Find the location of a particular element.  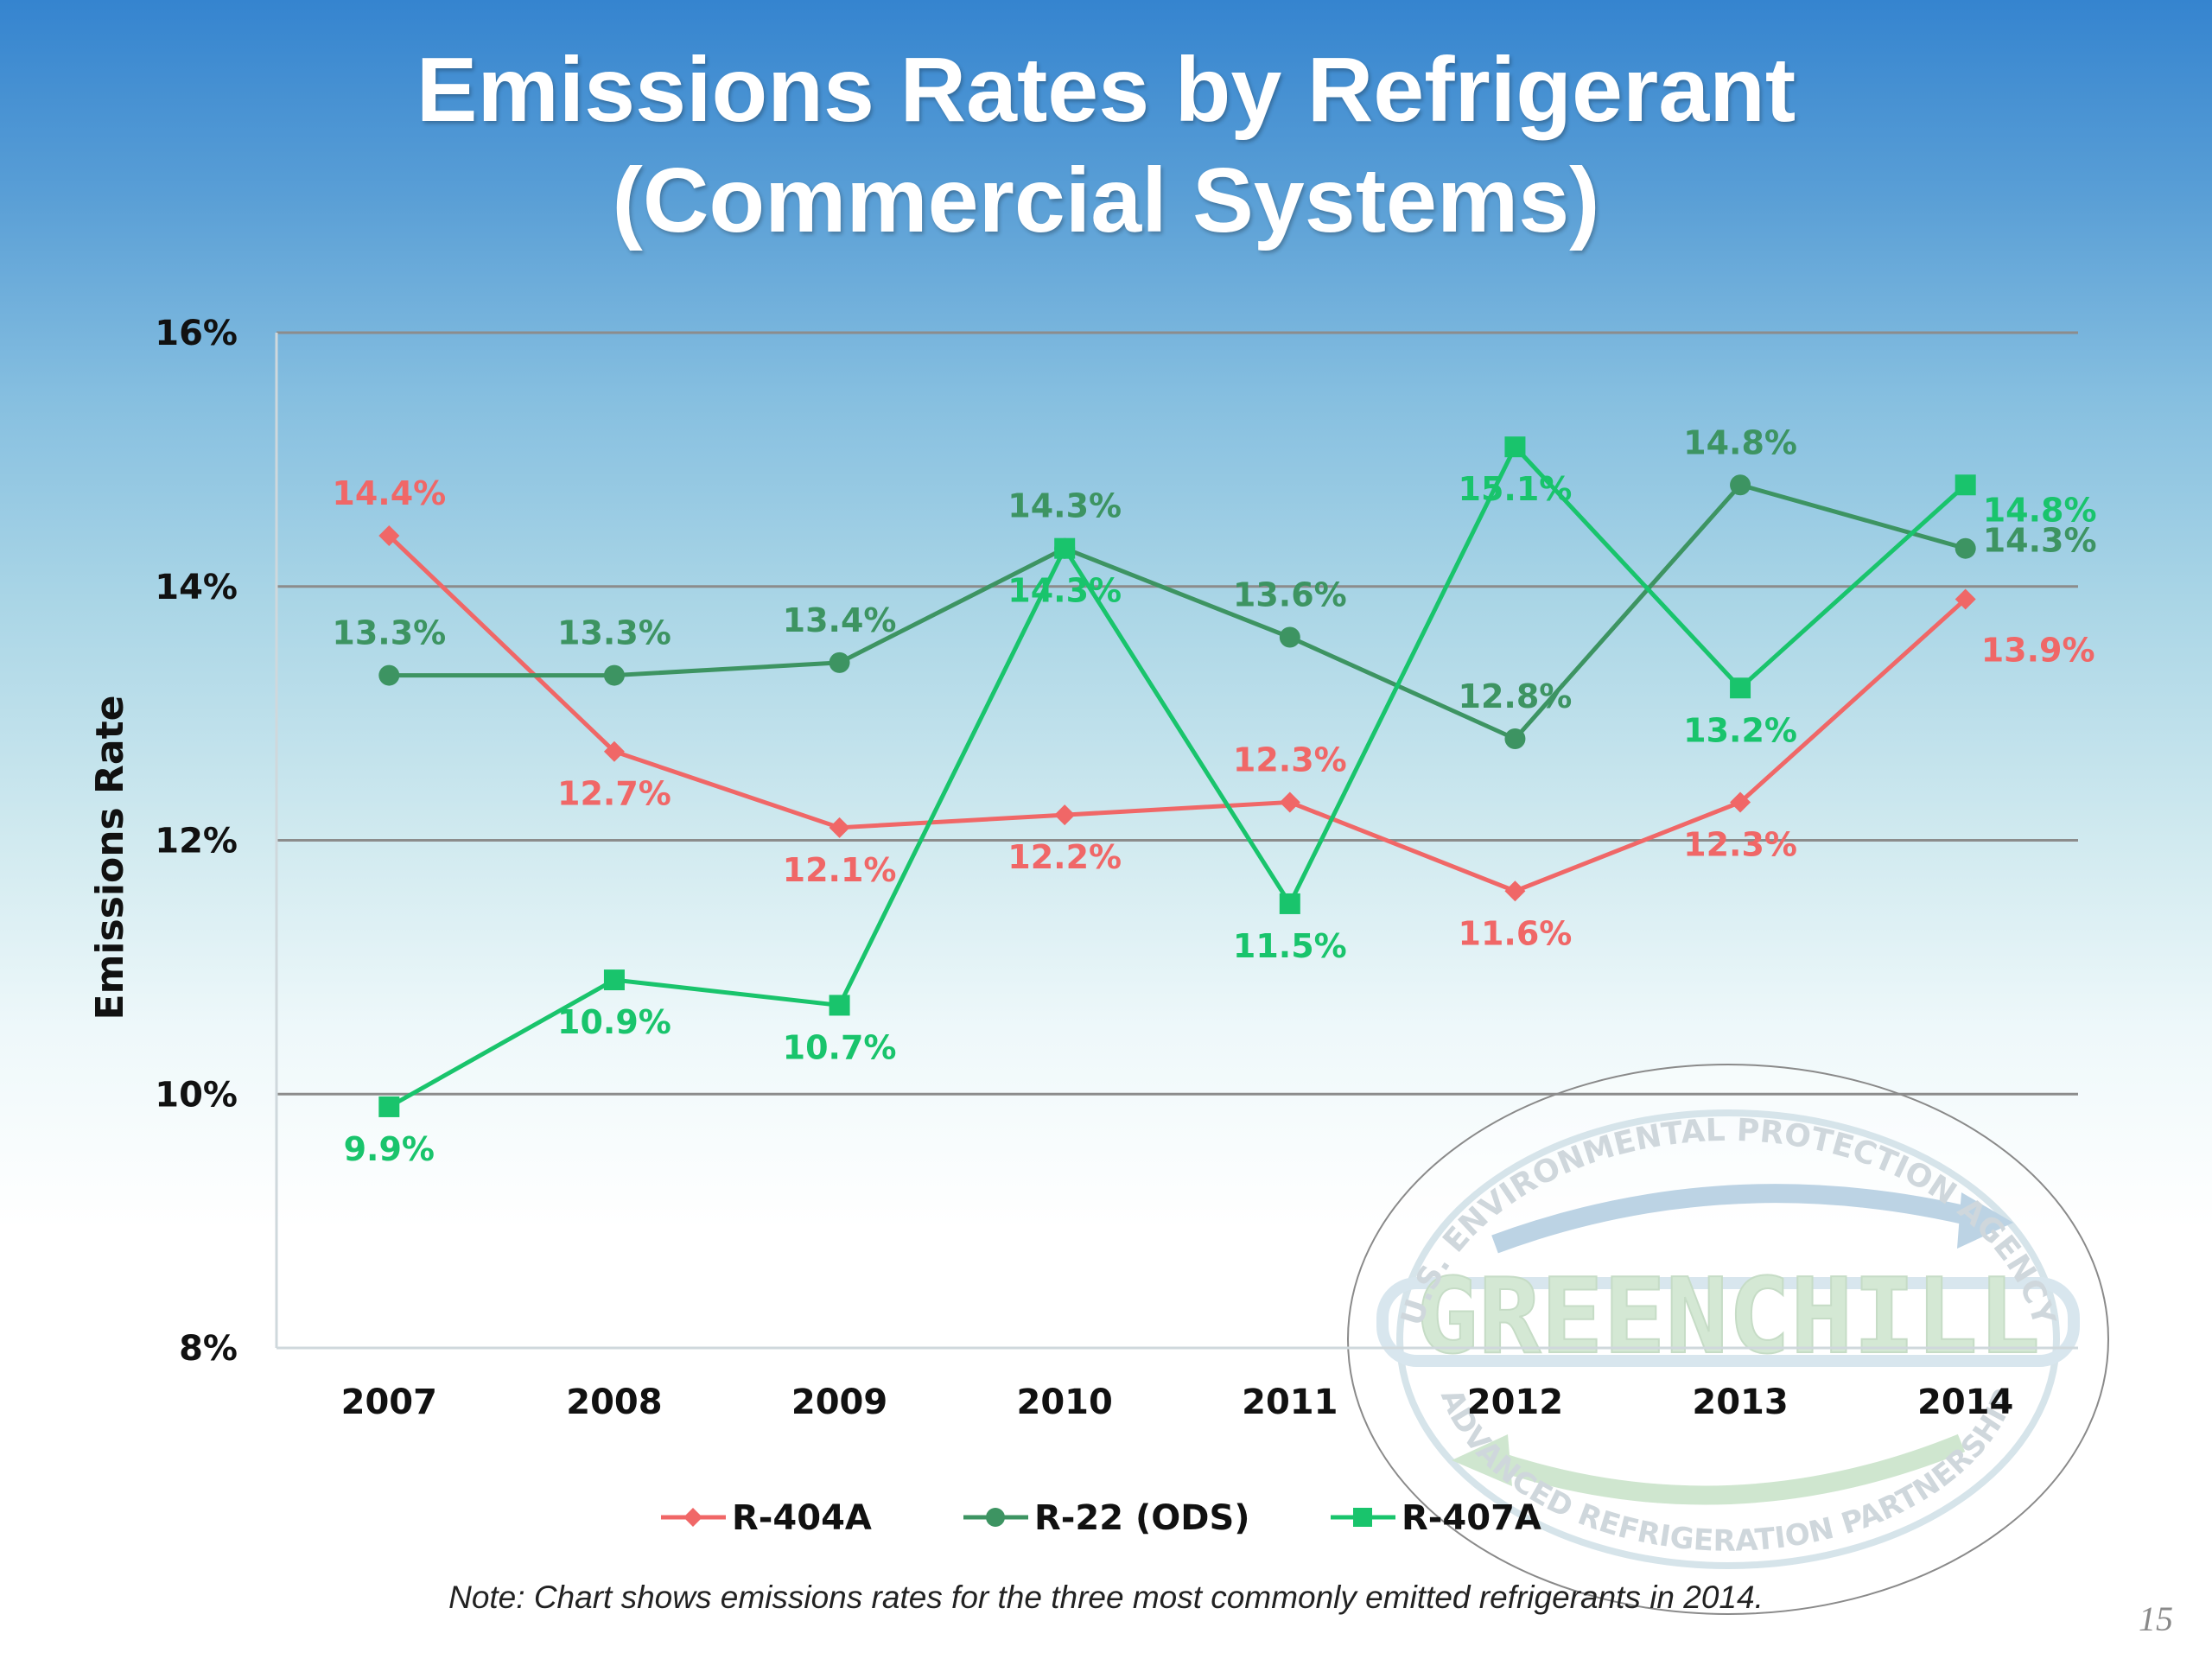

data-label: 12.2% is located at coordinates (1064, 857).